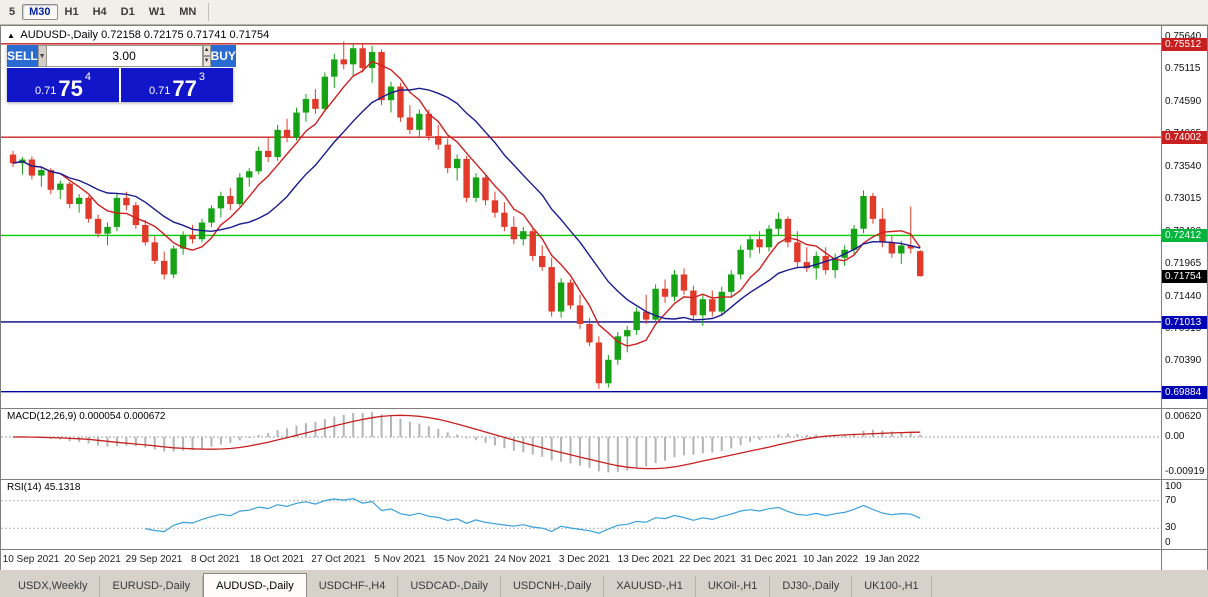  I want to click on timeframe-button-5: 5, so click(12, 12).